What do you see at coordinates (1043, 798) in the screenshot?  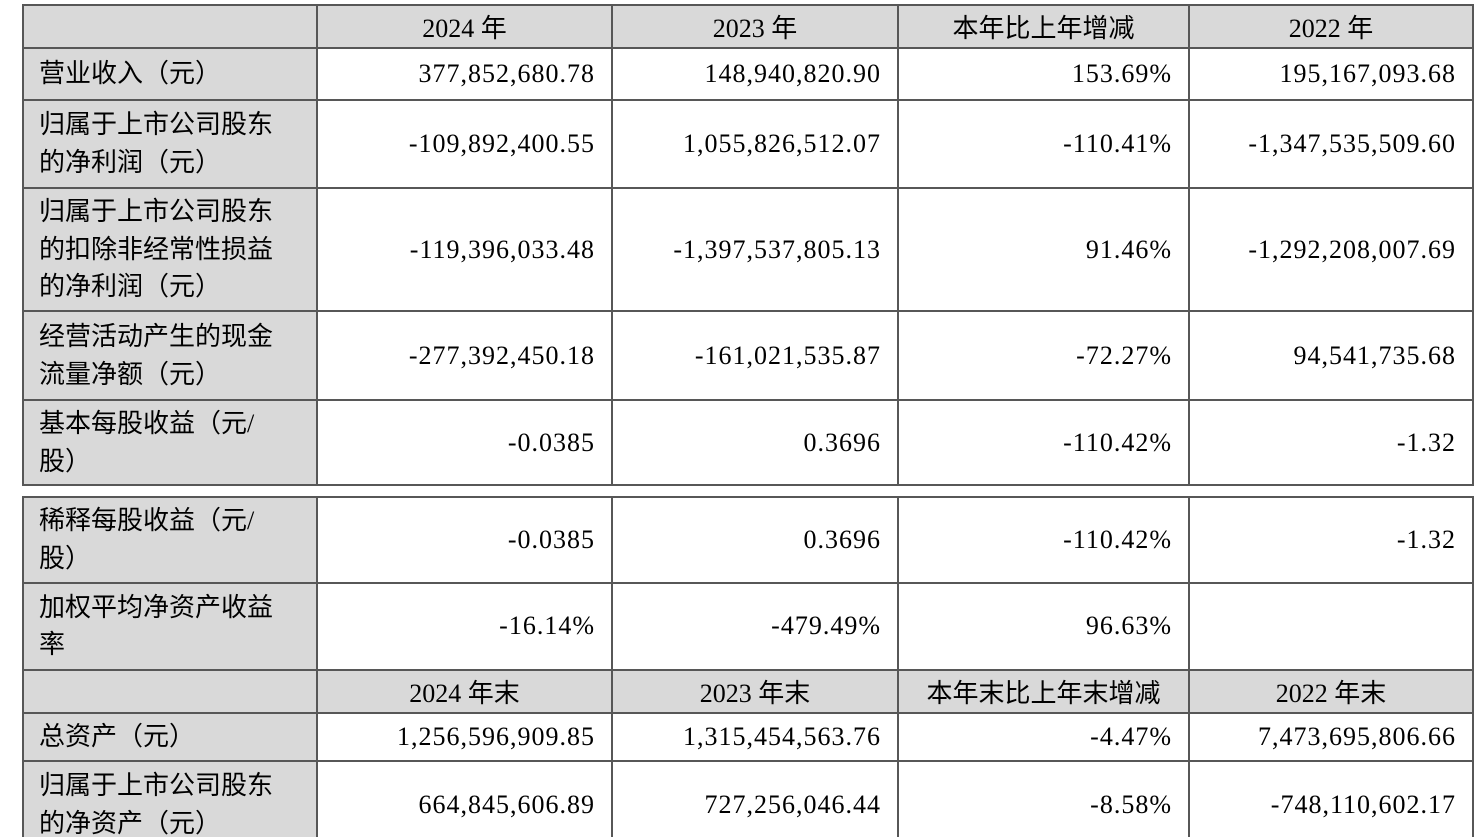 I see `metric-value-change: -8.58%` at bounding box center [1043, 798].